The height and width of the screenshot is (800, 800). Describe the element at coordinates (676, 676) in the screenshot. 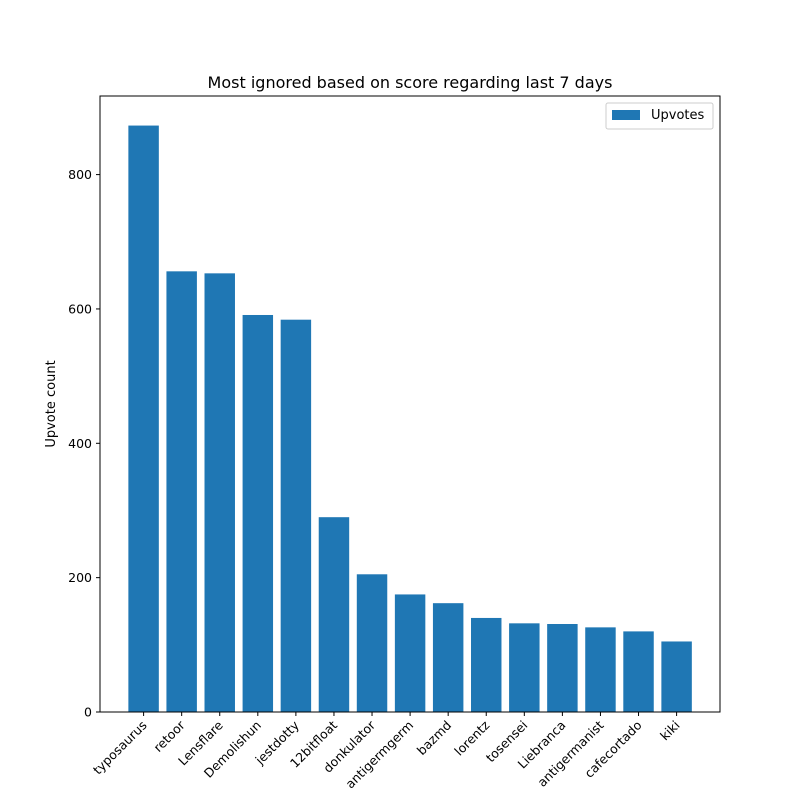

I see `bar-kiki` at that location.